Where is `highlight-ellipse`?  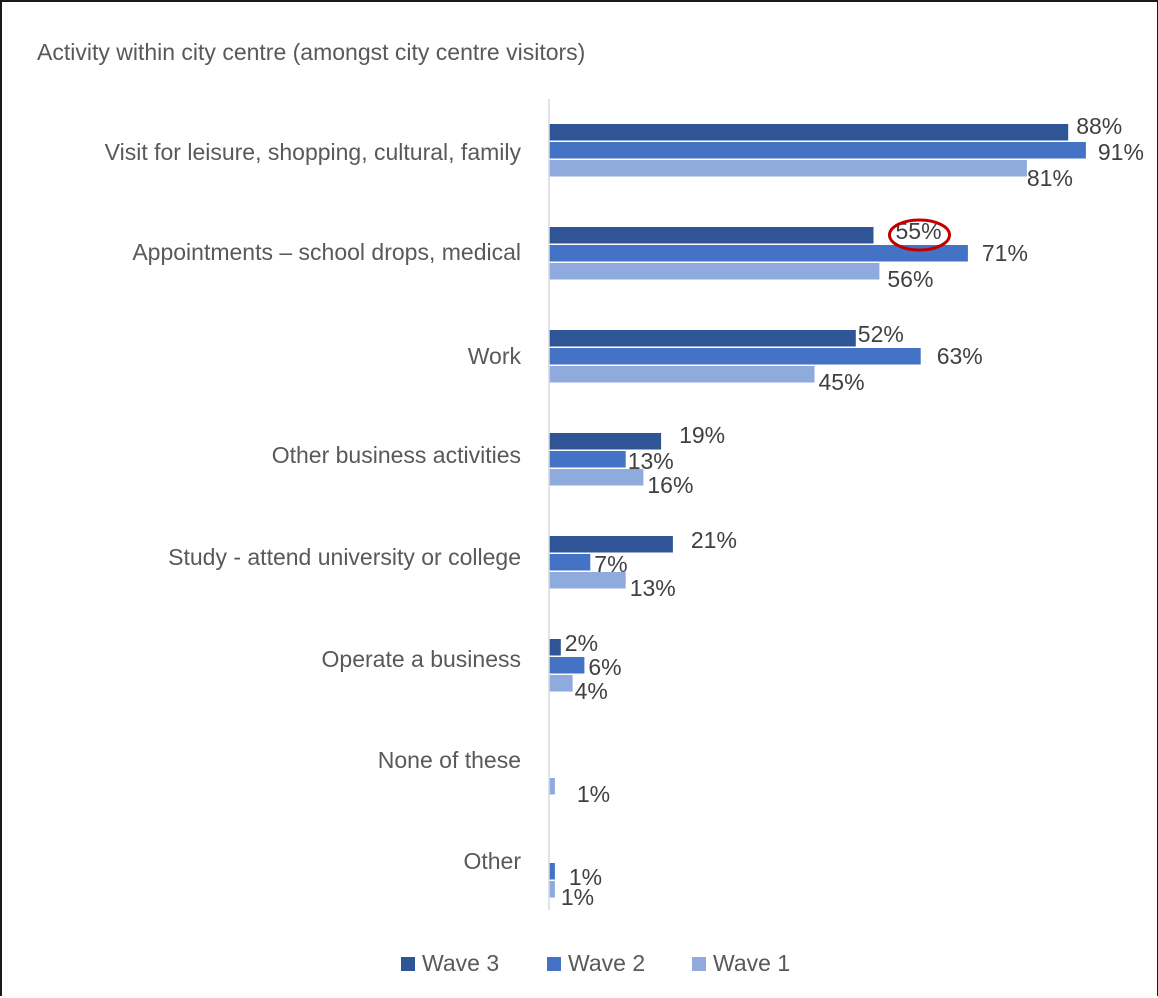
highlight-ellipse is located at coordinates (919, 235).